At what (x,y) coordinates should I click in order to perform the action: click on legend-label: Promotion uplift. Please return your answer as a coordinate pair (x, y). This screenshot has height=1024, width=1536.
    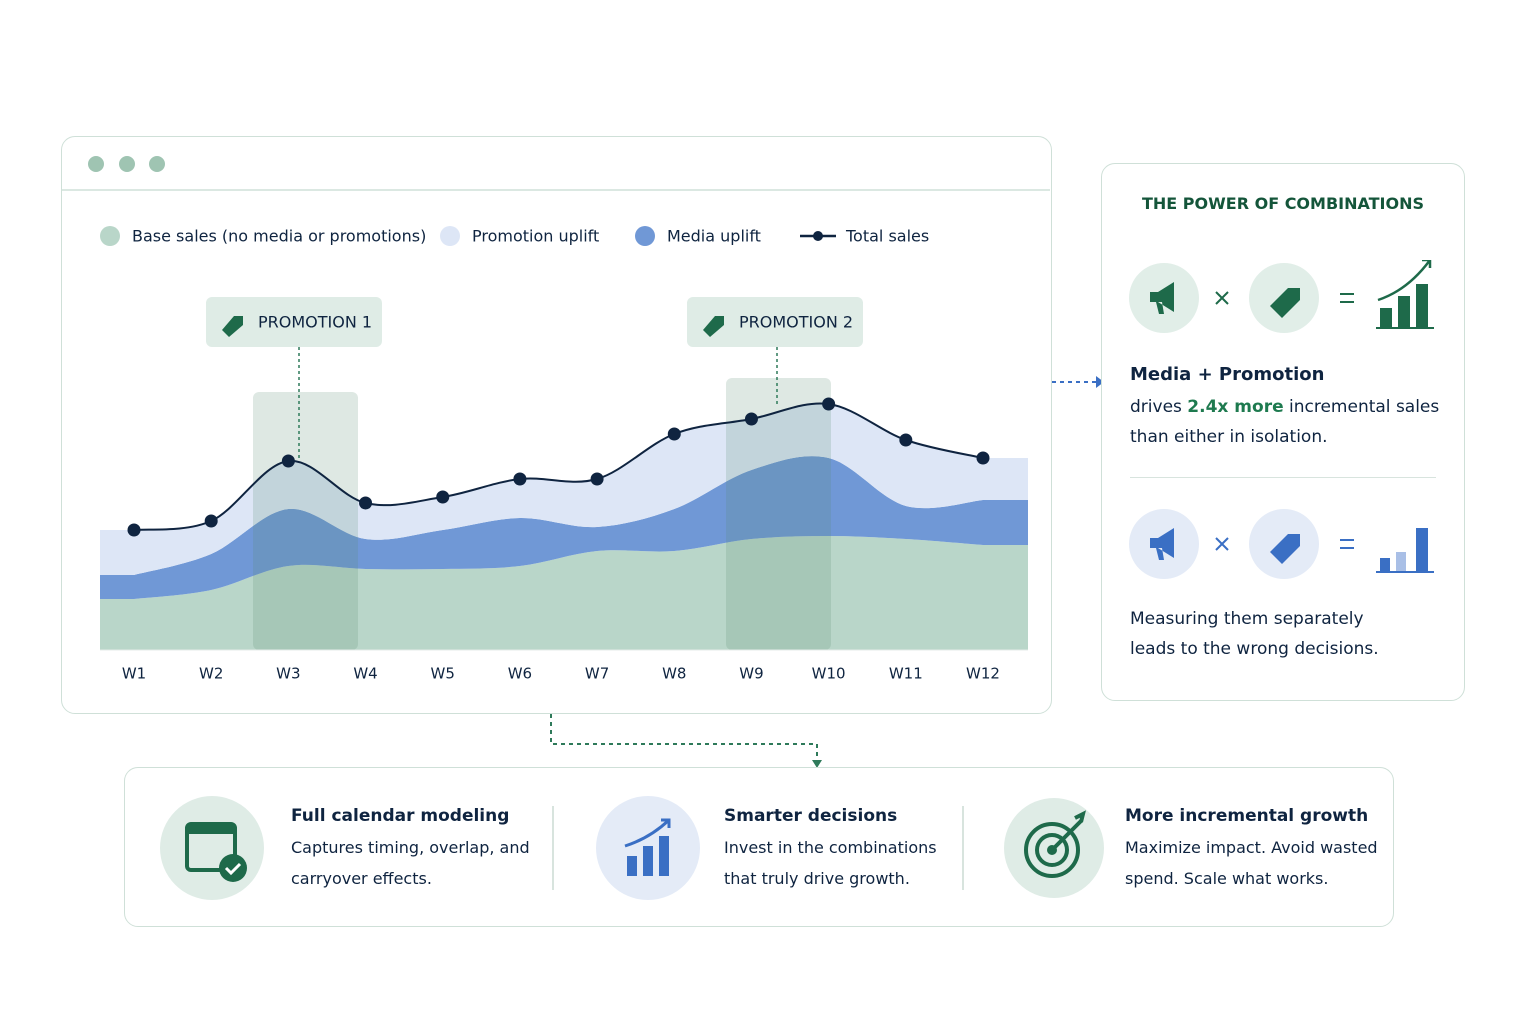
    Looking at the image, I should click on (535, 236).